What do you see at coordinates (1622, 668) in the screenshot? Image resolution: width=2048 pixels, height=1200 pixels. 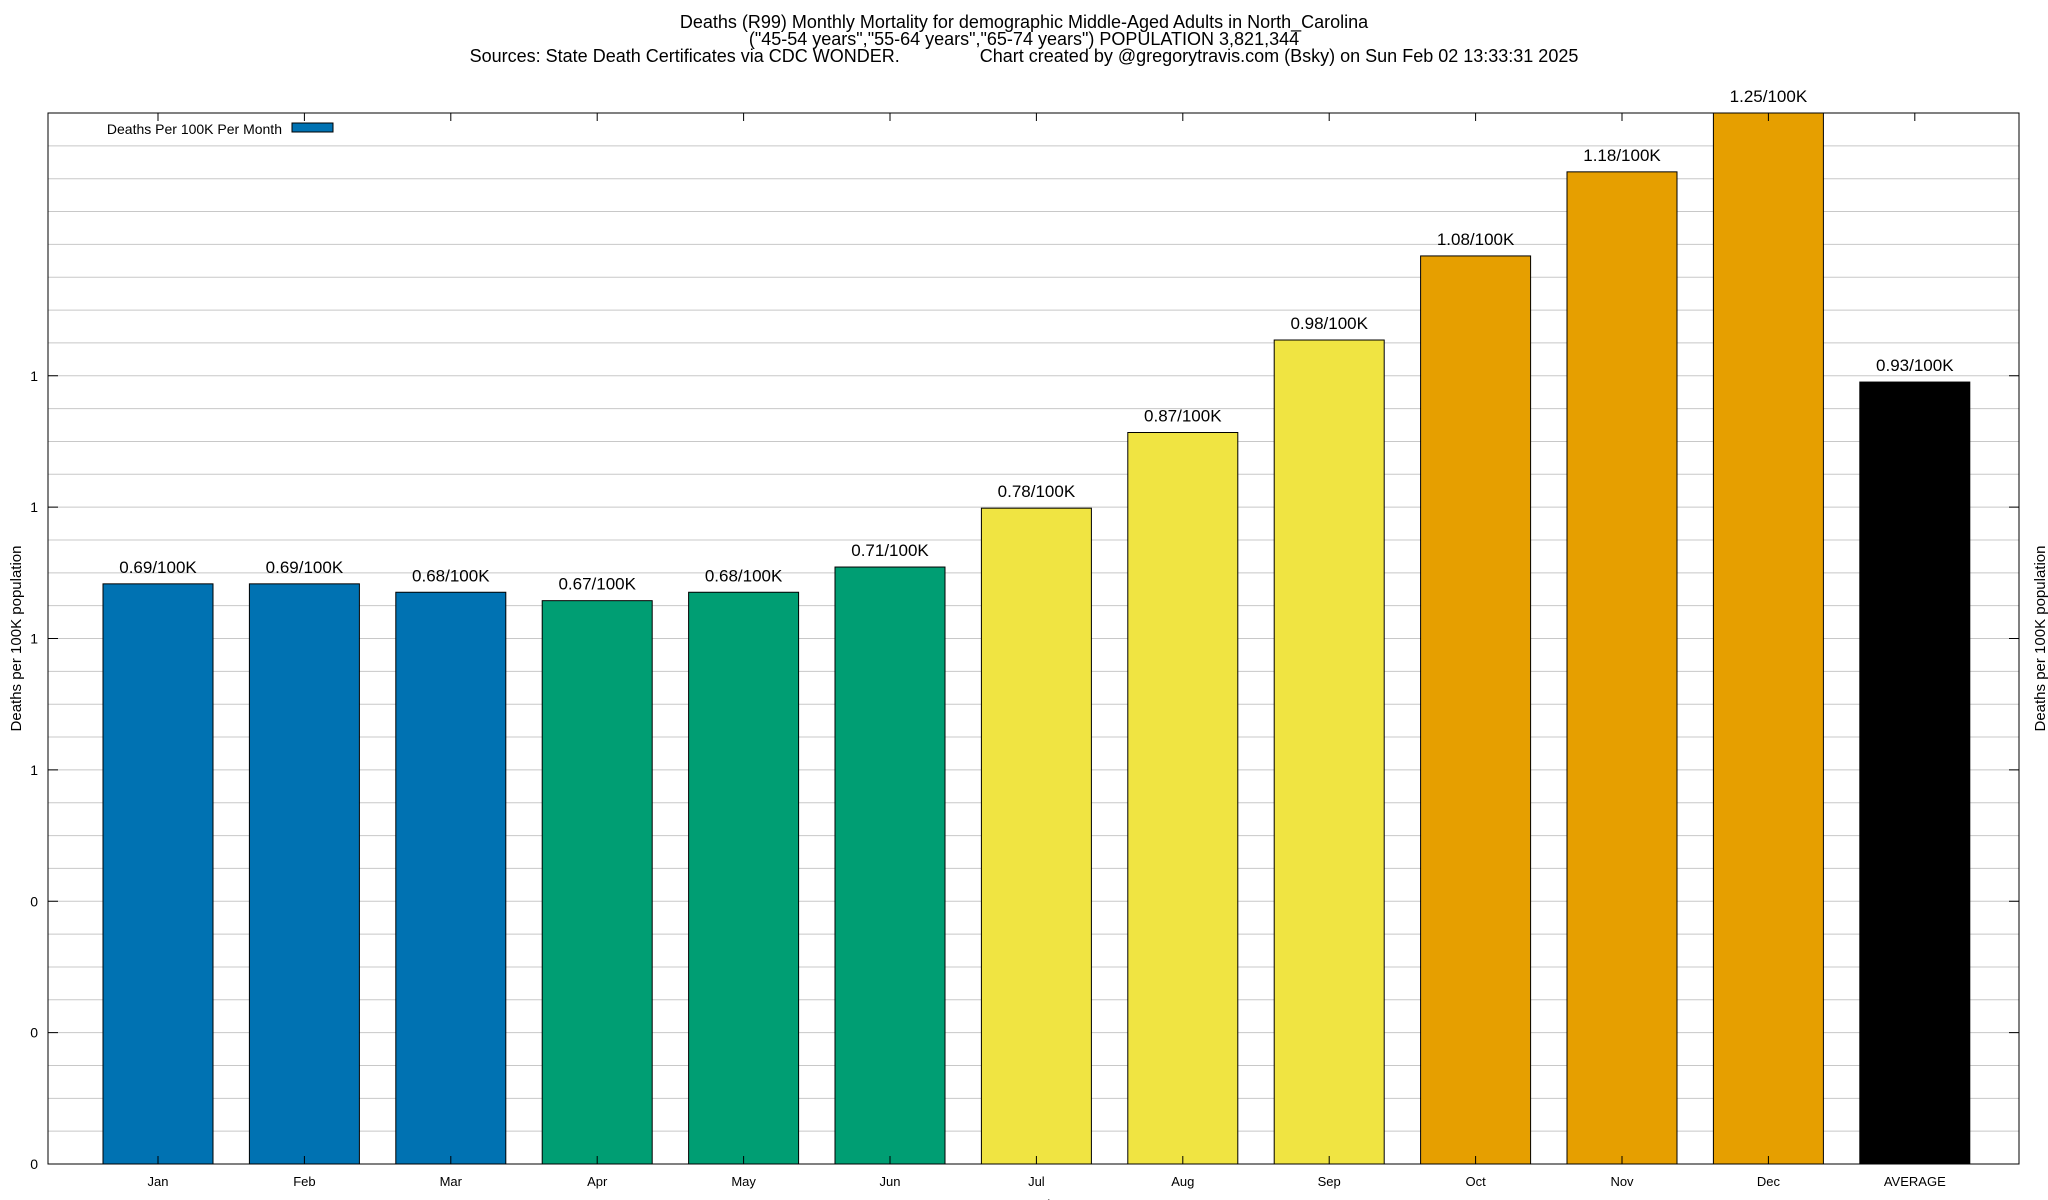 I see `bar-nov` at bounding box center [1622, 668].